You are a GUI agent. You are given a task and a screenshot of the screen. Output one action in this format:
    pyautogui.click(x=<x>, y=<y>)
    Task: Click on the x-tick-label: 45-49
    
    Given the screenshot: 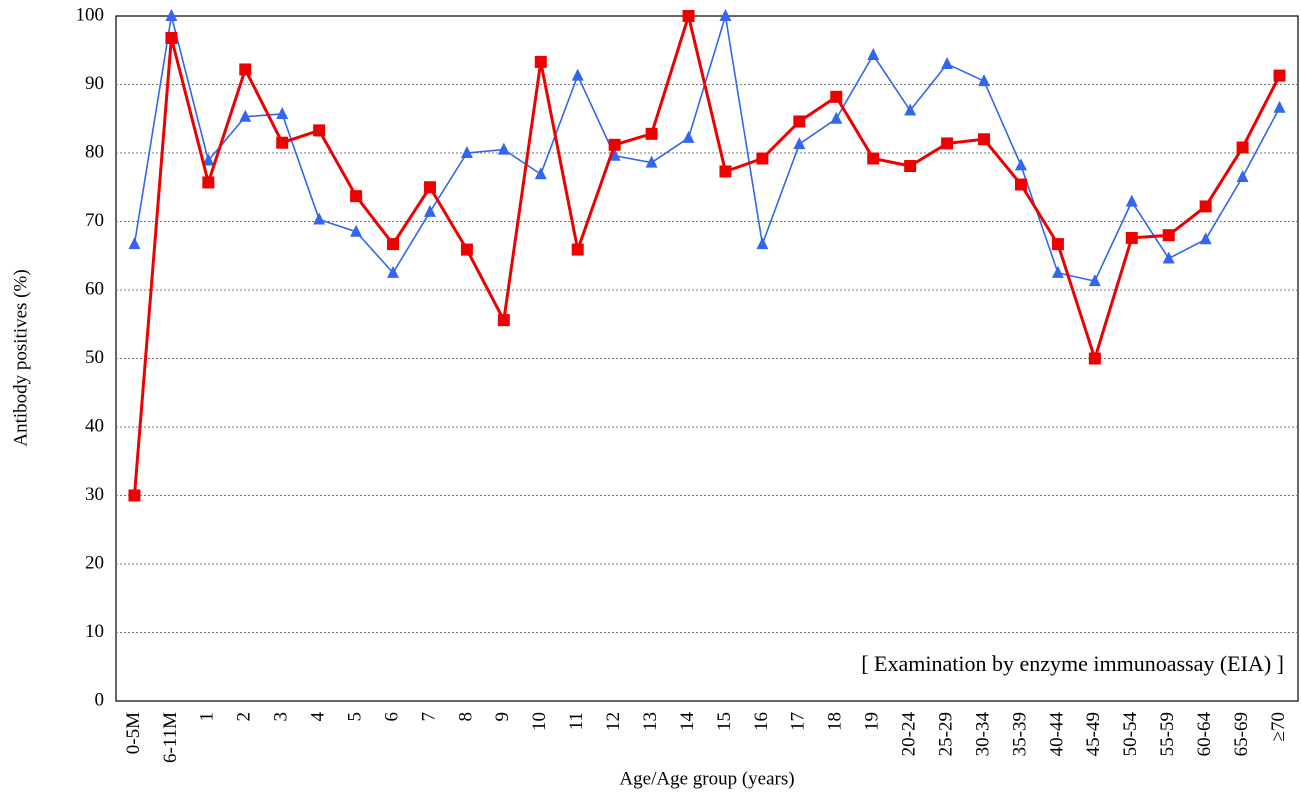 What is the action you would take?
    pyautogui.click(x=1093, y=734)
    